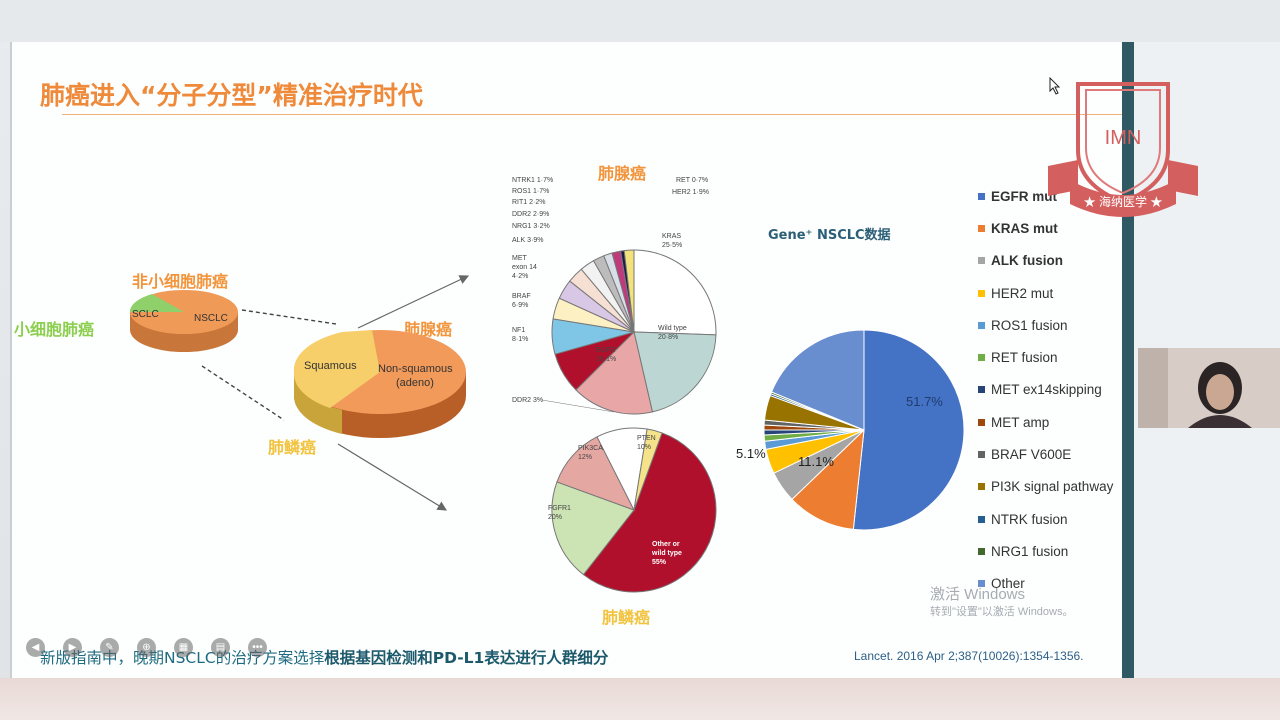  I want to click on legend-item: HER2 mut, so click(1056, 293).